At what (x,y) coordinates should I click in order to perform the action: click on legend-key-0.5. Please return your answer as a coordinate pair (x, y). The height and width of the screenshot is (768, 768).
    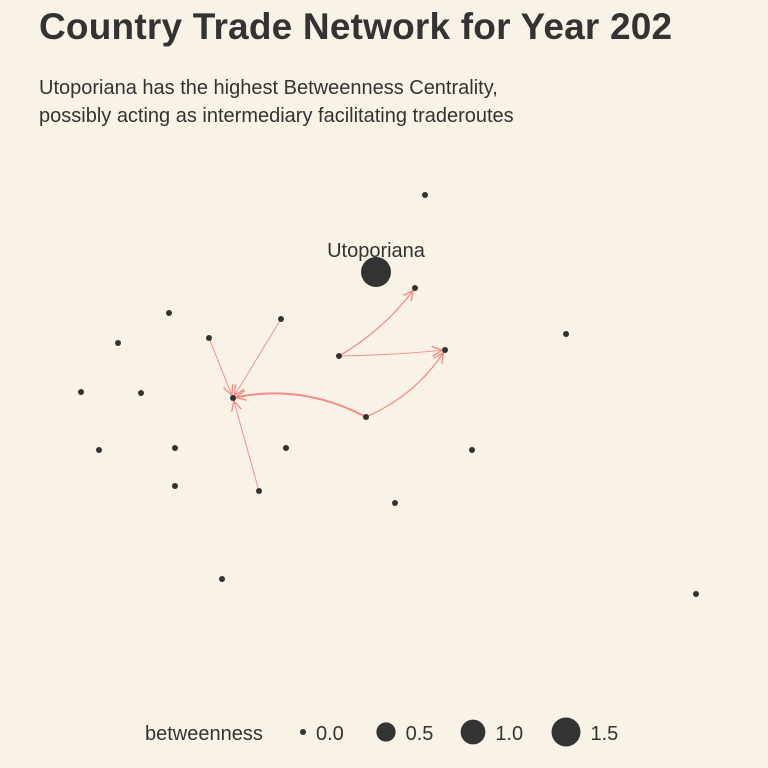
    Looking at the image, I should click on (386, 732).